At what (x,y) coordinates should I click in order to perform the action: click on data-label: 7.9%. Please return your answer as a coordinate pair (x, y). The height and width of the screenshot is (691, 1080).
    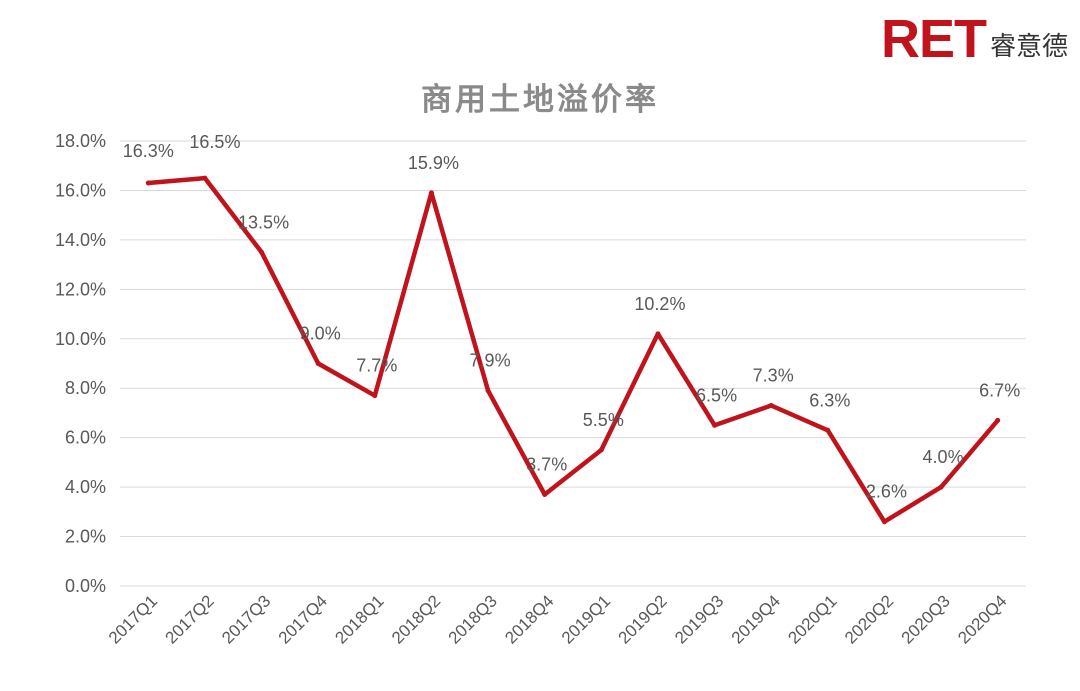
    Looking at the image, I should click on (490, 361).